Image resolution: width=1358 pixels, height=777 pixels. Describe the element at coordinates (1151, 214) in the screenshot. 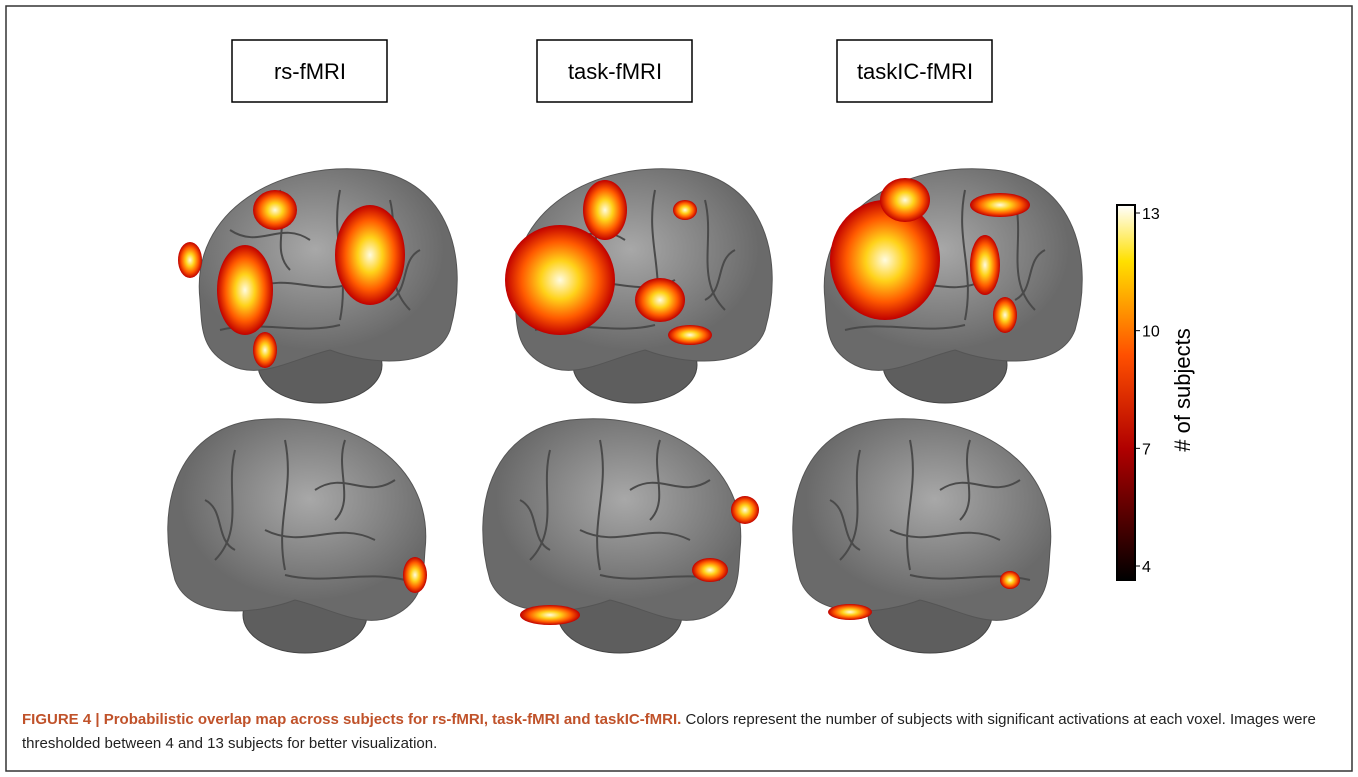

I see `colorbar-tick-label: 13` at that location.